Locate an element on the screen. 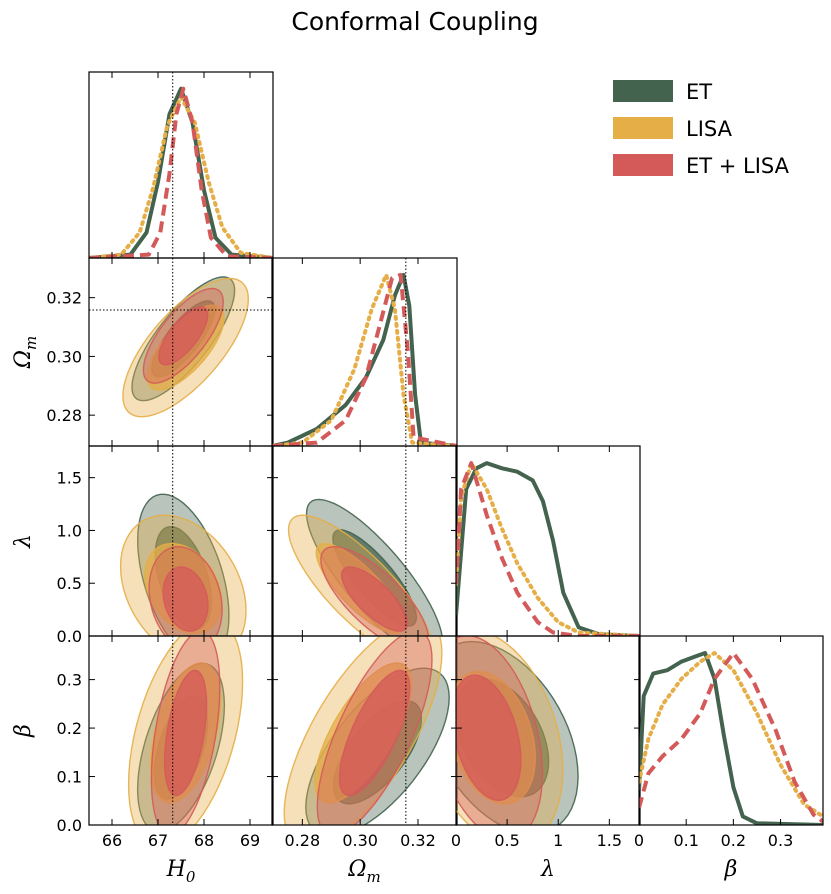  legend-swatch-et is located at coordinates (643, 91).